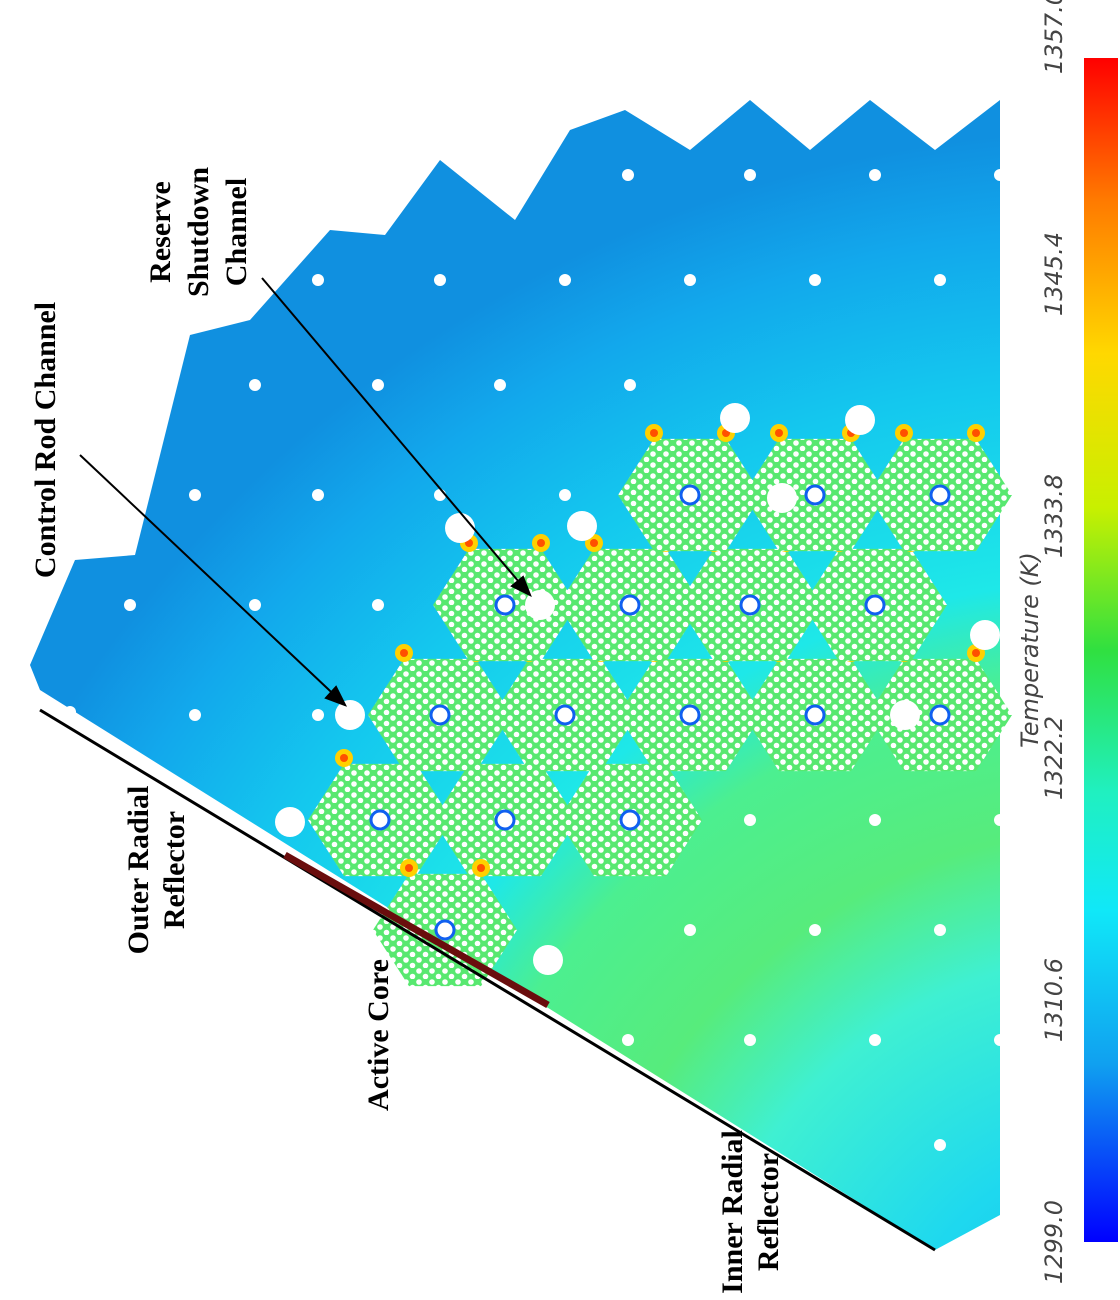 Image resolution: width=1120 pixels, height=1300 pixels. Describe the element at coordinates (1054, 274) in the screenshot. I see `tick-label: 1345.4` at that location.